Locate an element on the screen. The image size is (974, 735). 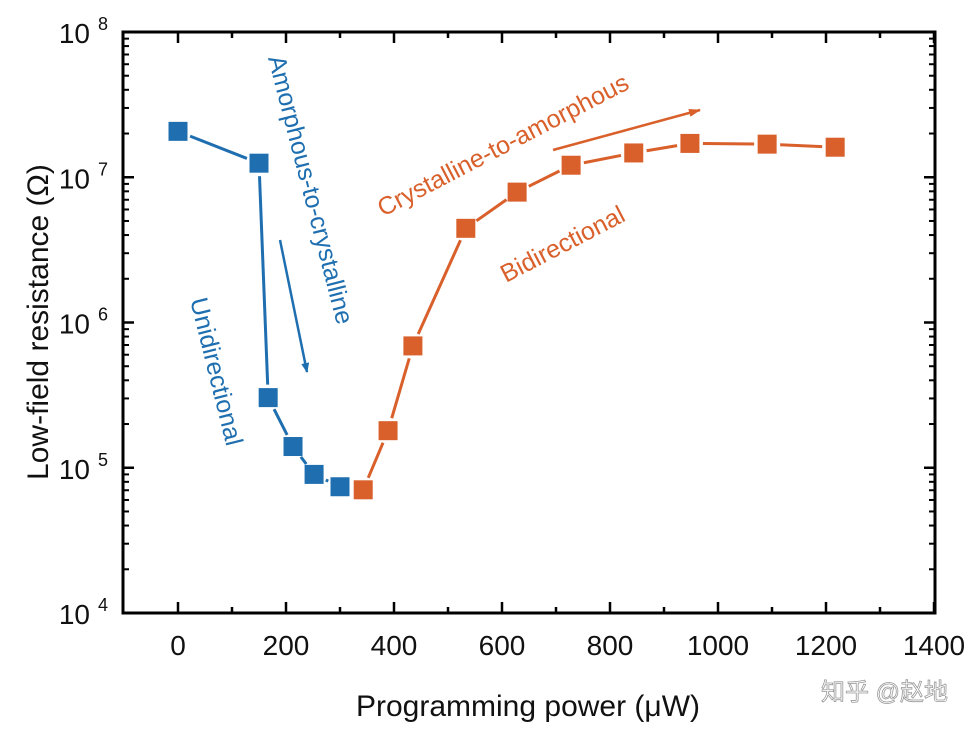
y-tick-exponent: 8 is located at coordinates (103, 24).